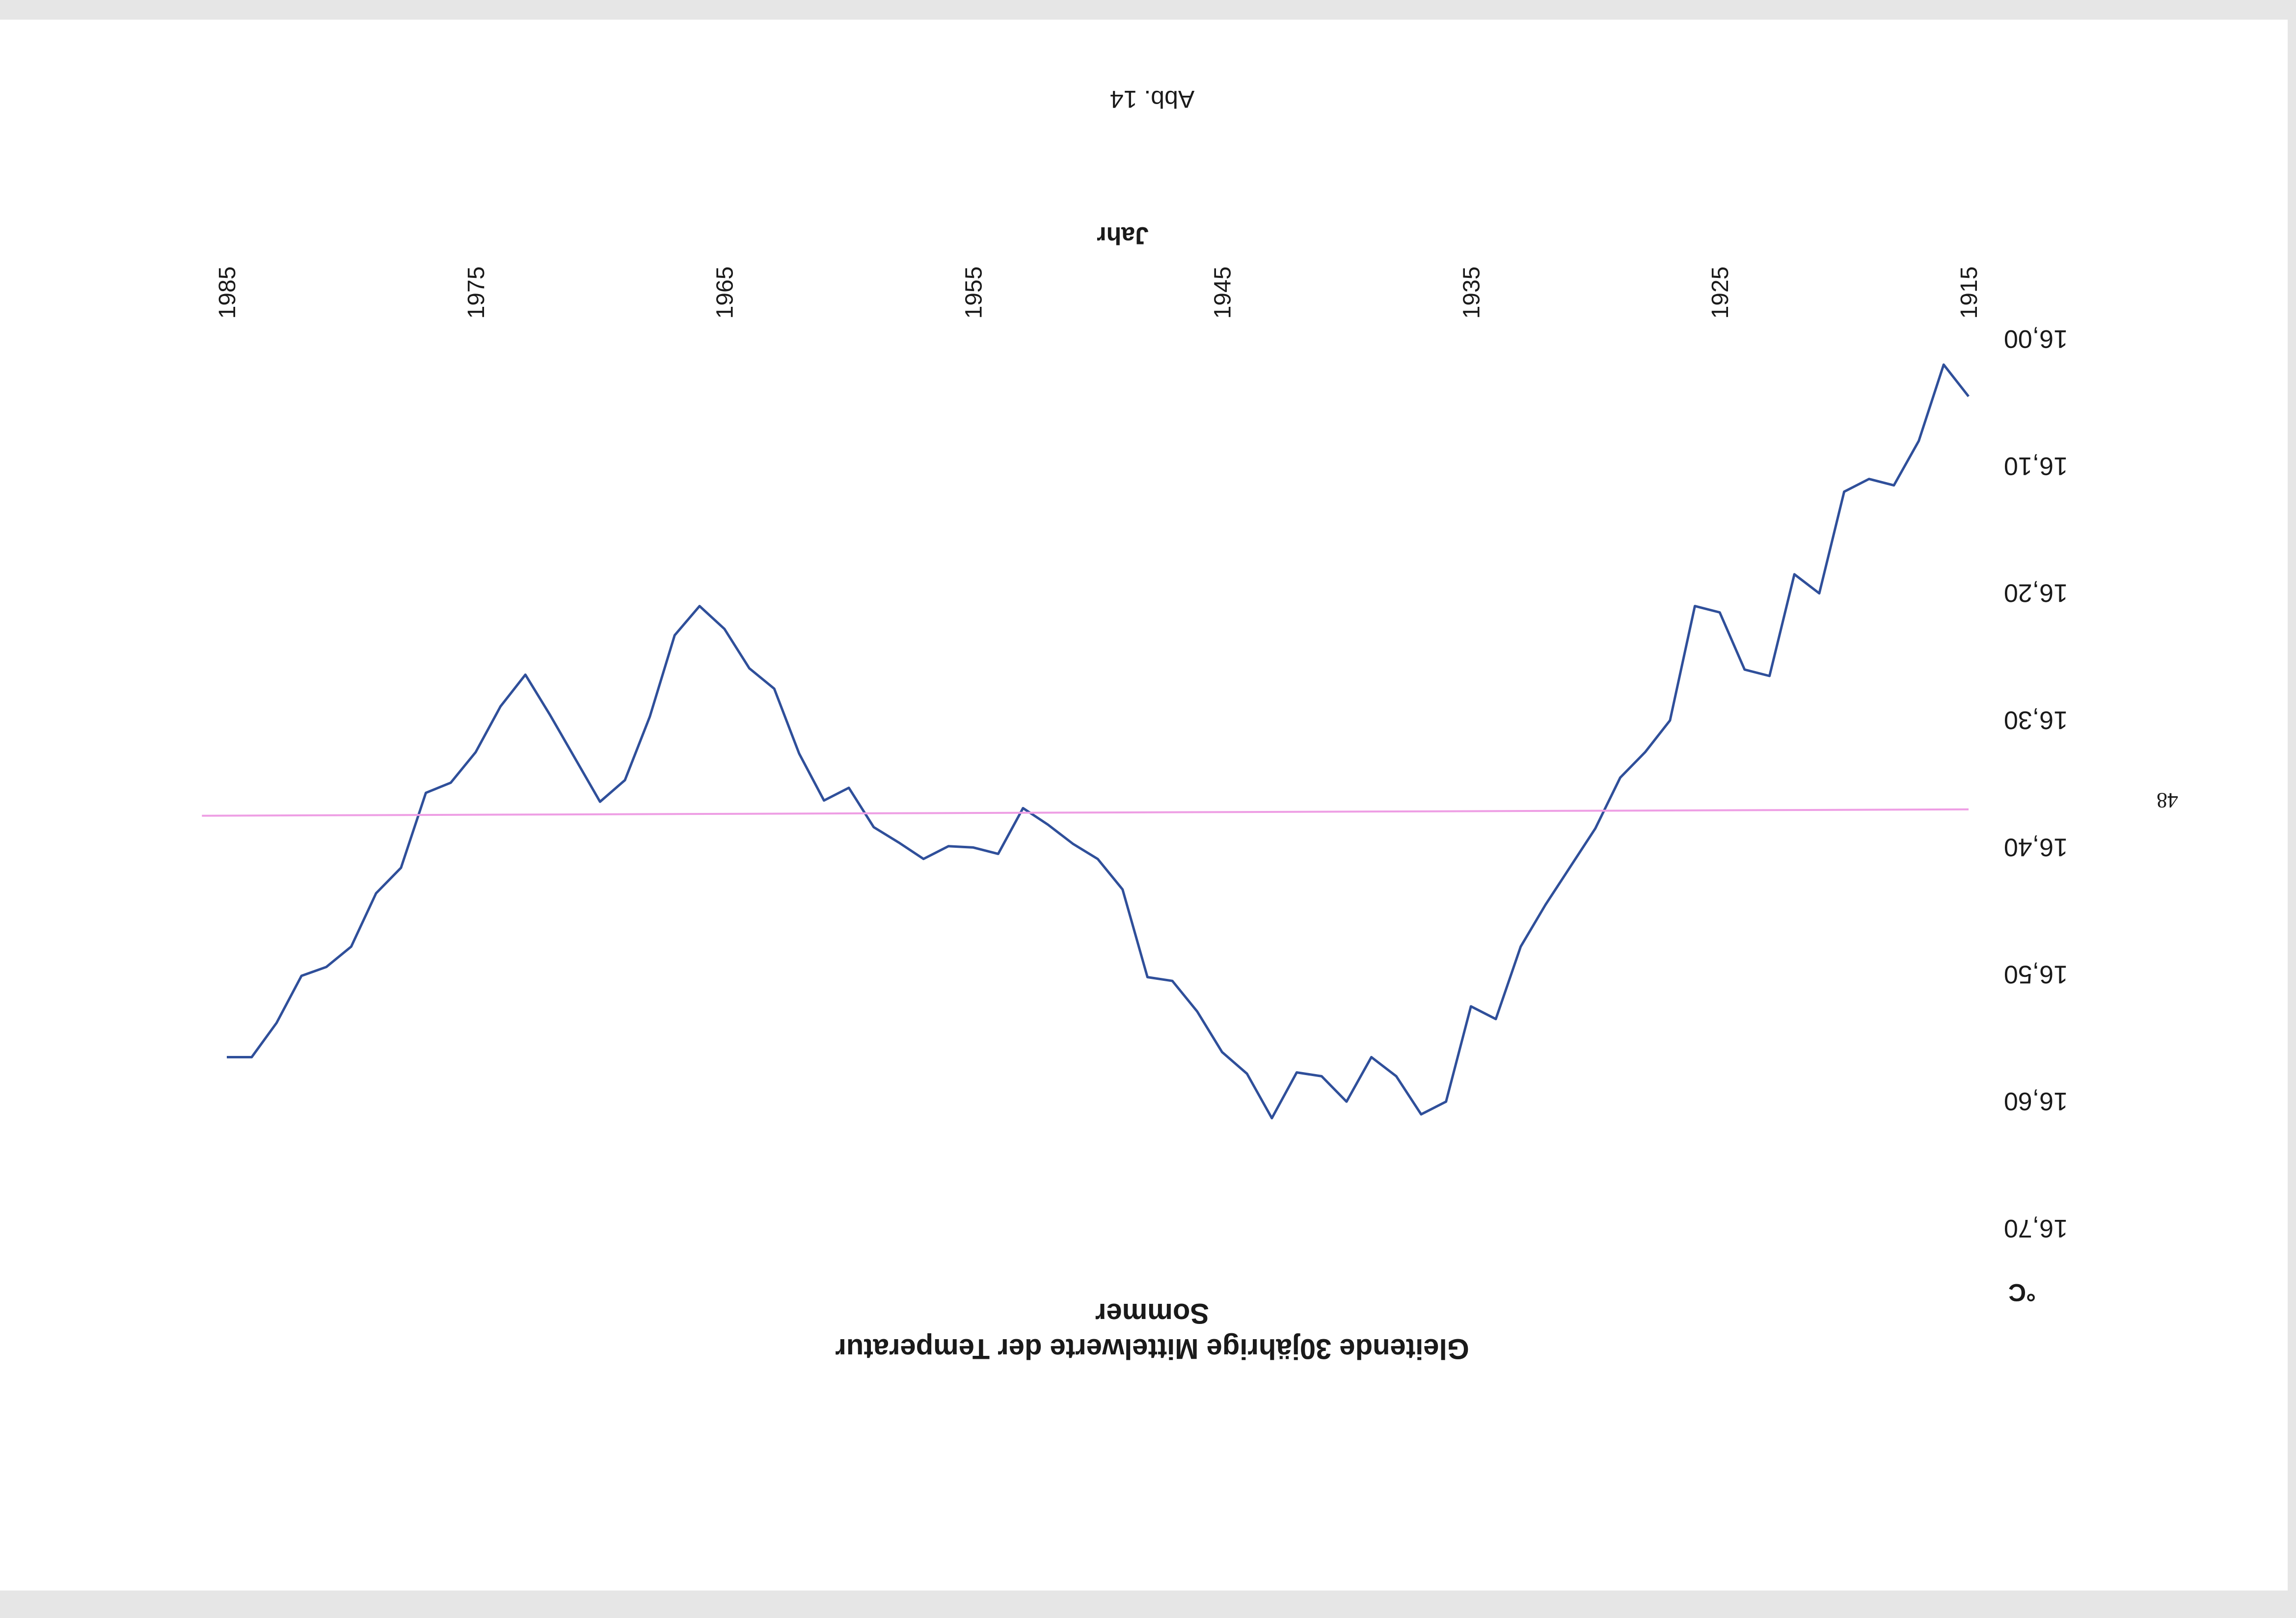  What do you see at coordinates (2036, 847) in the screenshot?
I see `y-tick-label: 16,40` at bounding box center [2036, 847].